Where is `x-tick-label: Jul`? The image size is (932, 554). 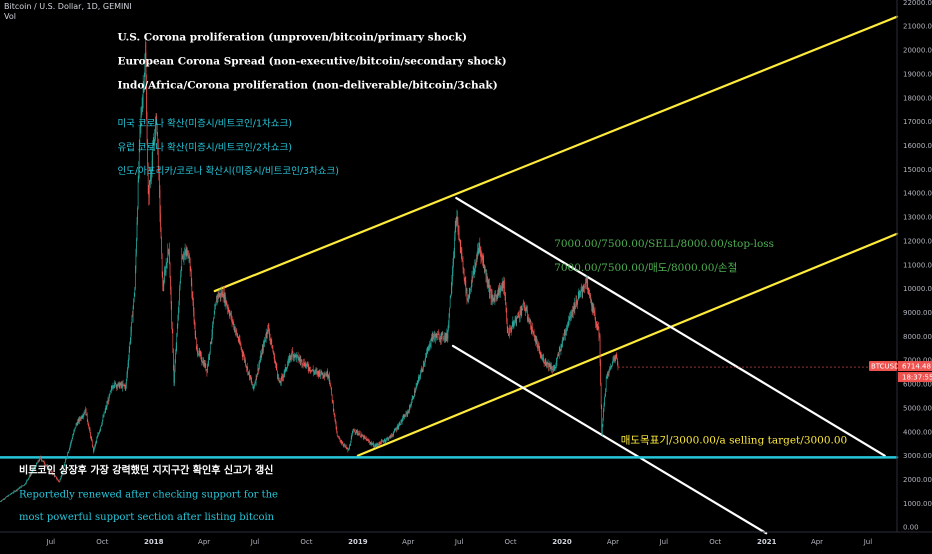
x-tick-label: Jul is located at coordinates (255, 542).